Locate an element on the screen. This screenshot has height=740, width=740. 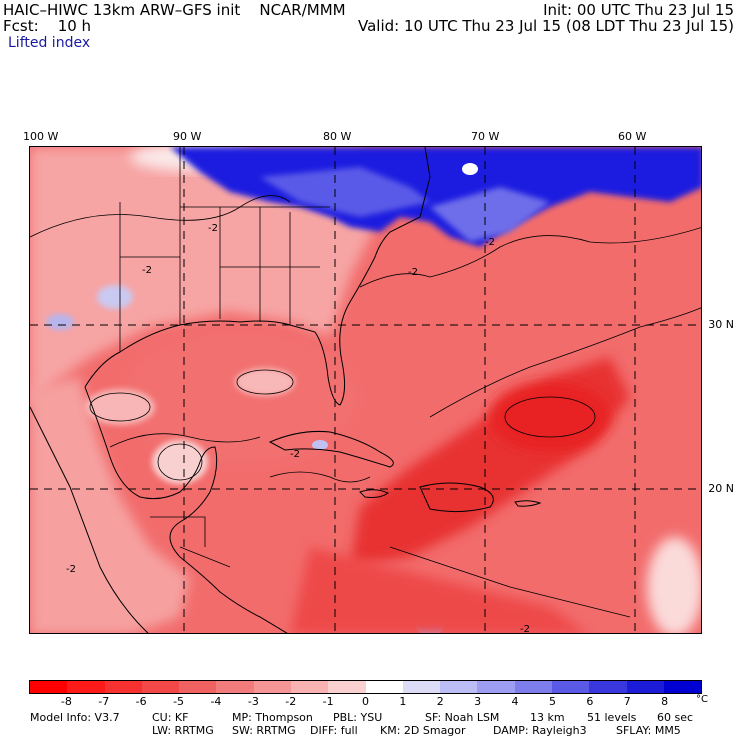
cuba-outline is located at coordinates (331, 449).